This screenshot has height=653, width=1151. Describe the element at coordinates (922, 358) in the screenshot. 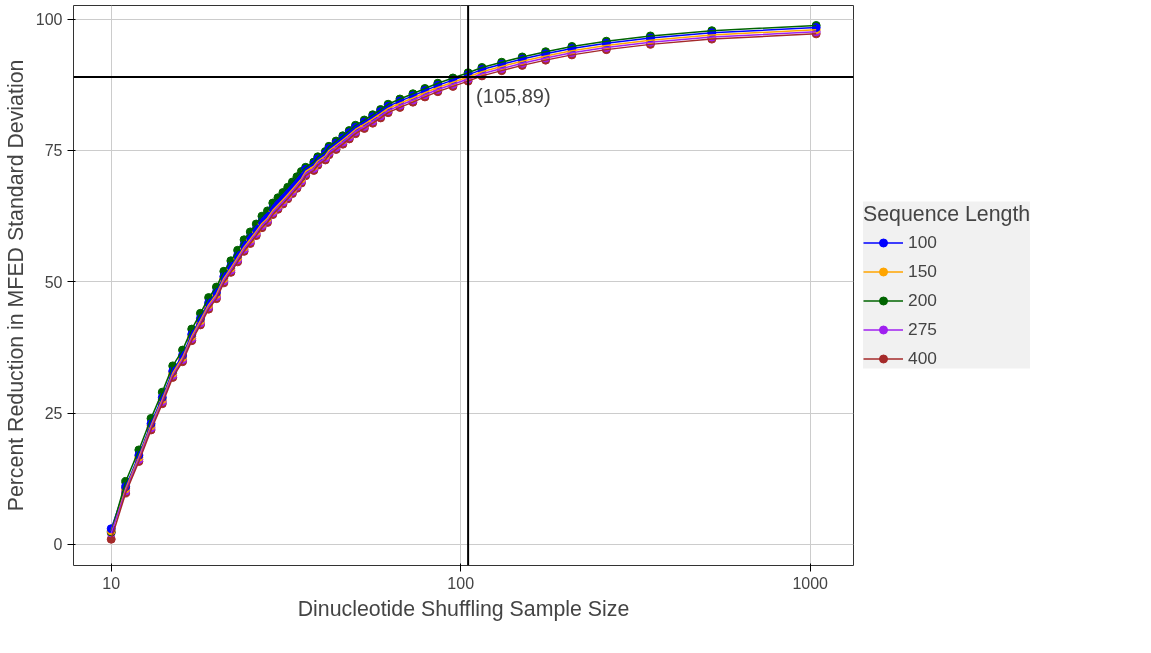

I see `legend-label: 400` at that location.